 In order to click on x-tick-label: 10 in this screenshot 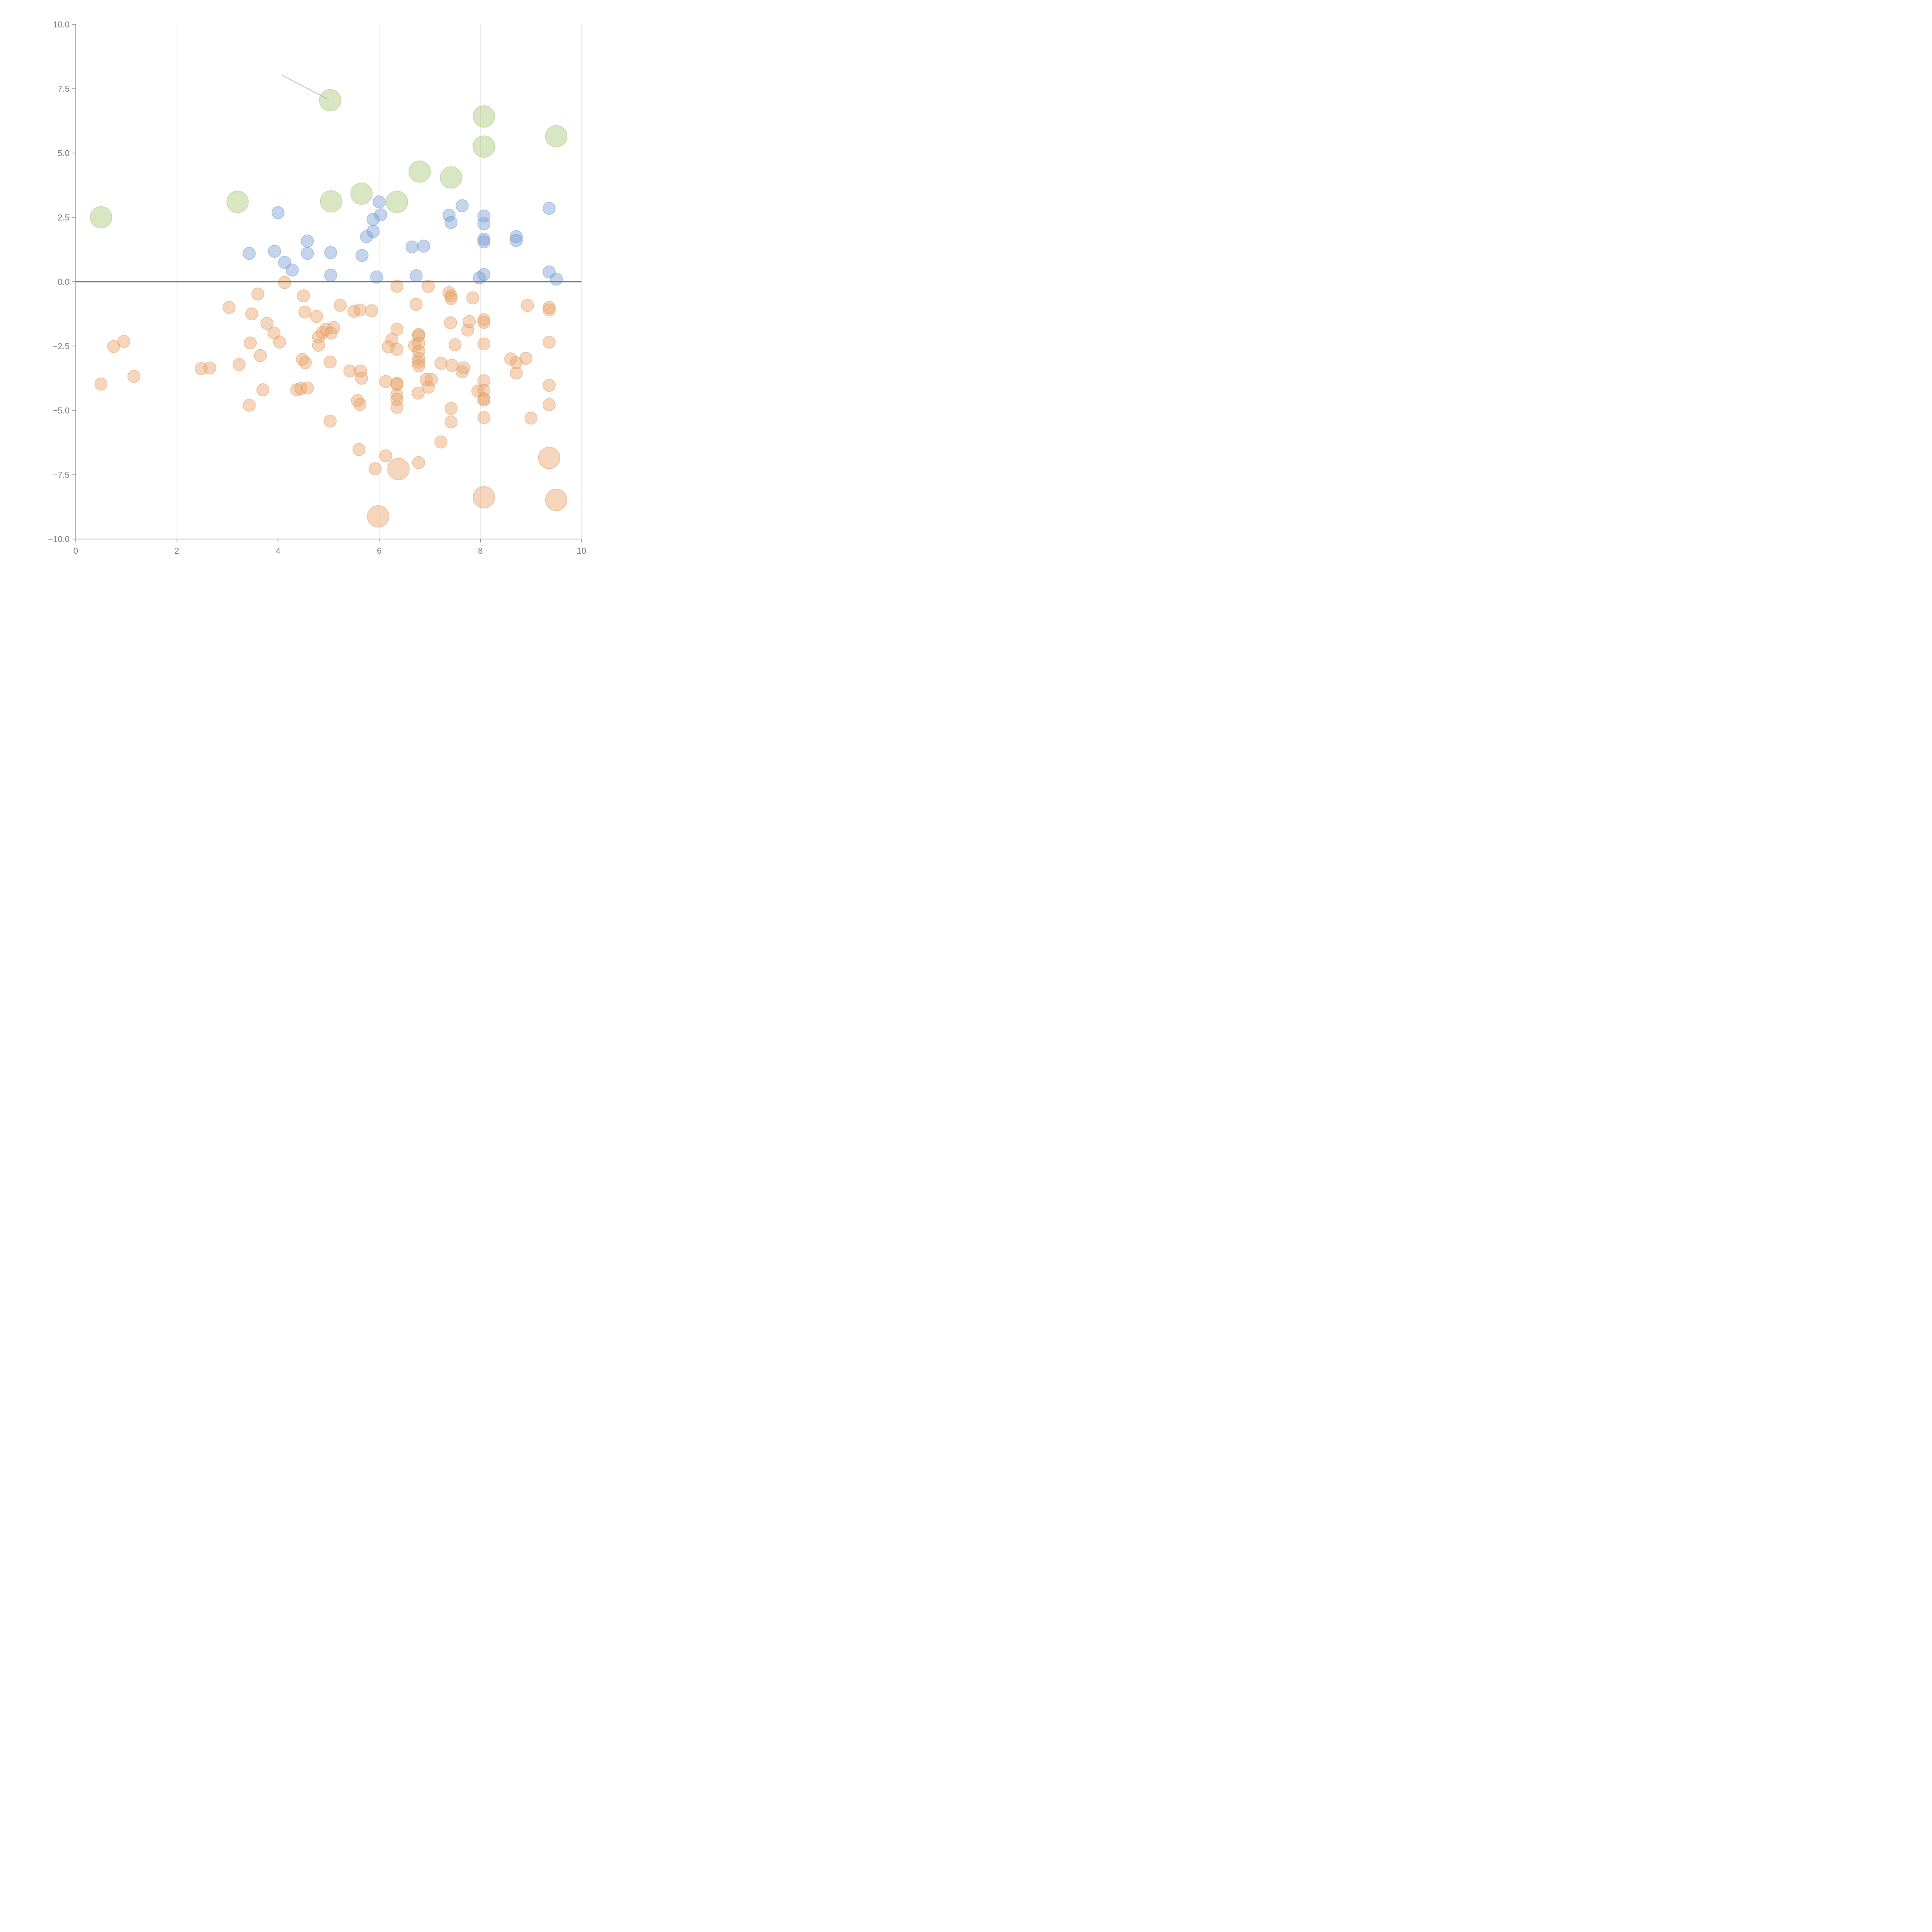, I will do `click(581, 551)`.